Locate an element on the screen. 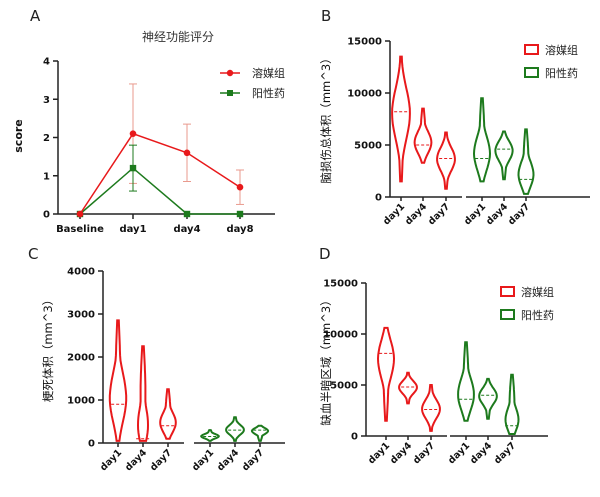 The height and width of the screenshot is (497, 600). panel-d-letter: D is located at coordinates (325, 254).